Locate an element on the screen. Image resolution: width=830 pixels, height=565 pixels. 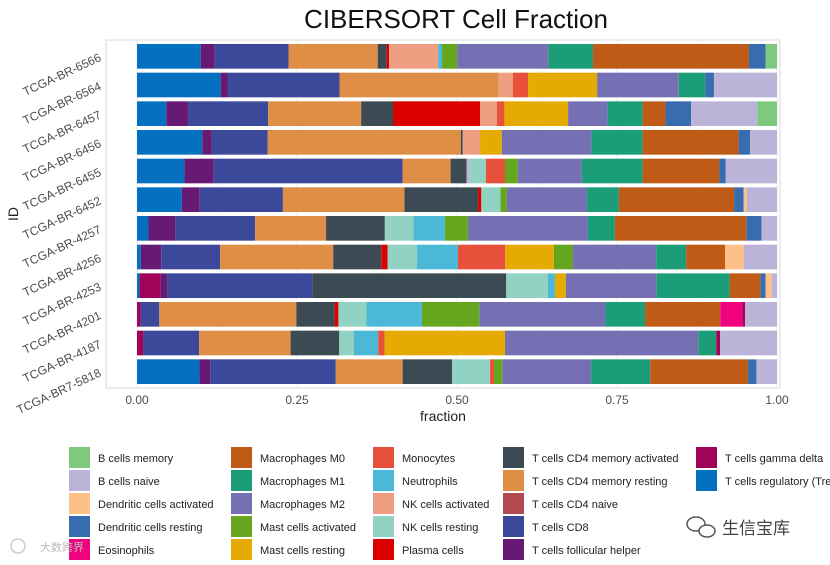
chart-title: CIBERSORT Cell Fraction is located at coordinates (456, 19).